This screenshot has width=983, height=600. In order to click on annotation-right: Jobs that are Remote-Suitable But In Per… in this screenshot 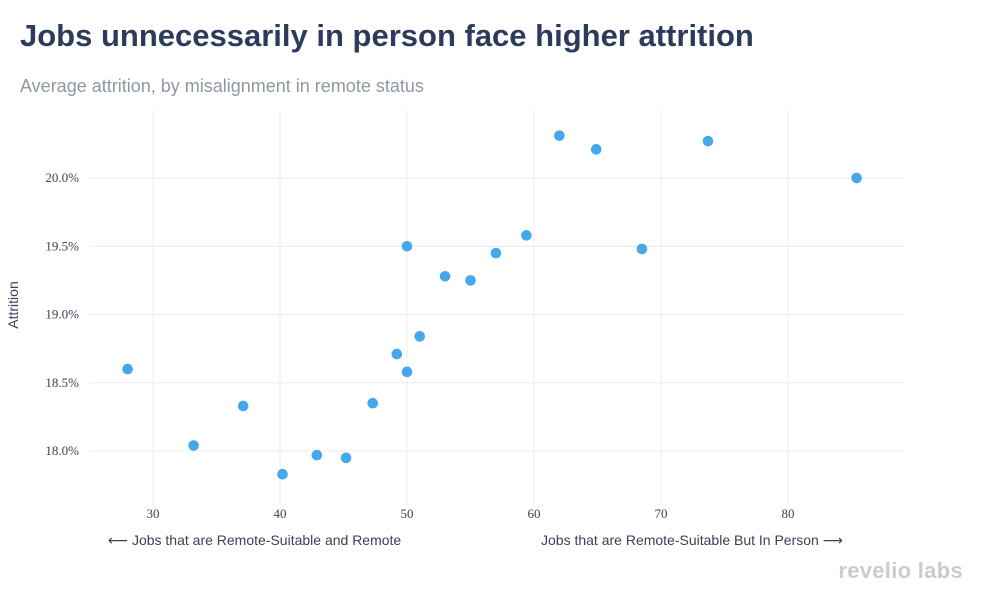, I will do `click(692, 540)`.